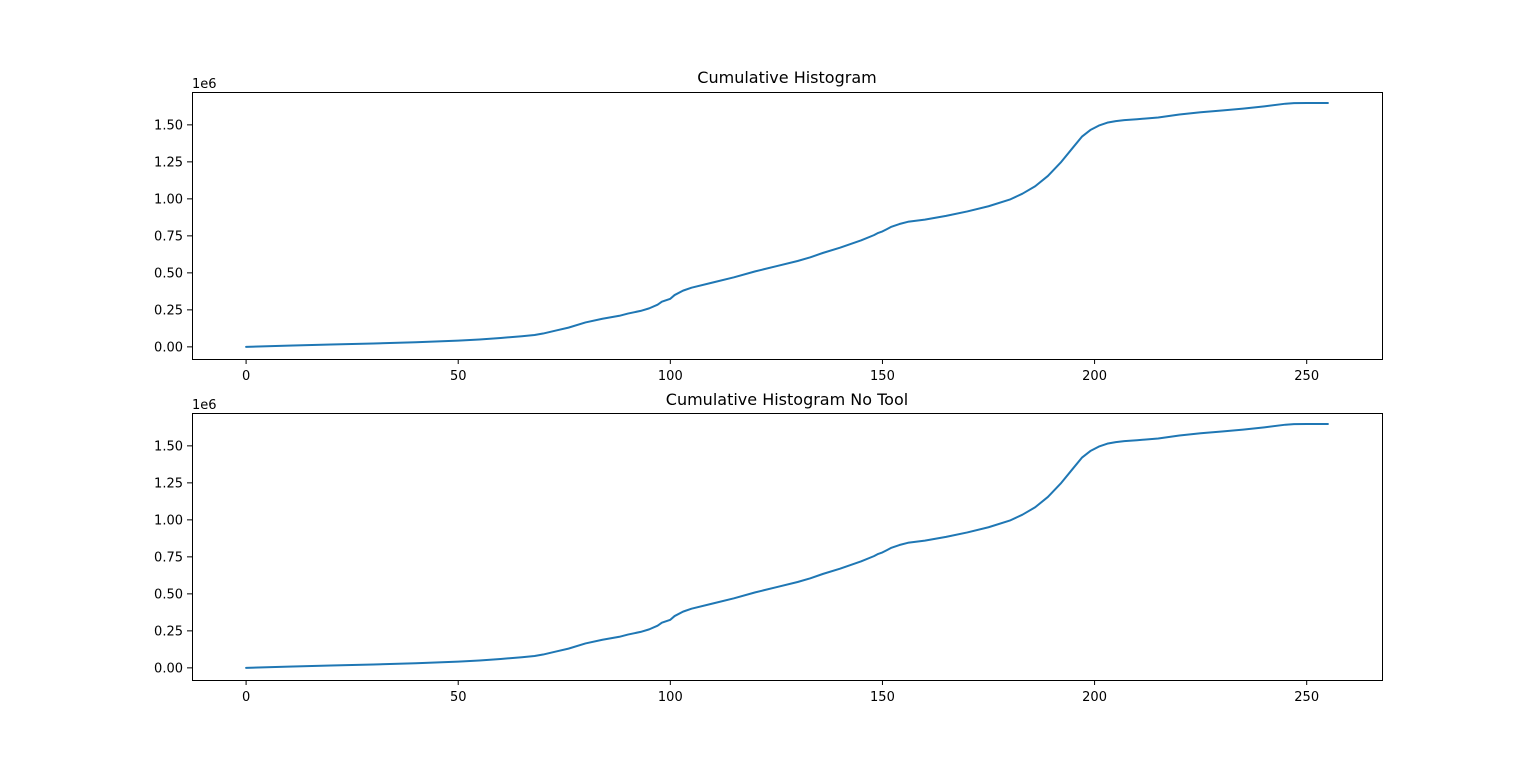  What do you see at coordinates (787, 399) in the screenshot?
I see `chart-title: Cumulative Histogram No Tool` at bounding box center [787, 399].